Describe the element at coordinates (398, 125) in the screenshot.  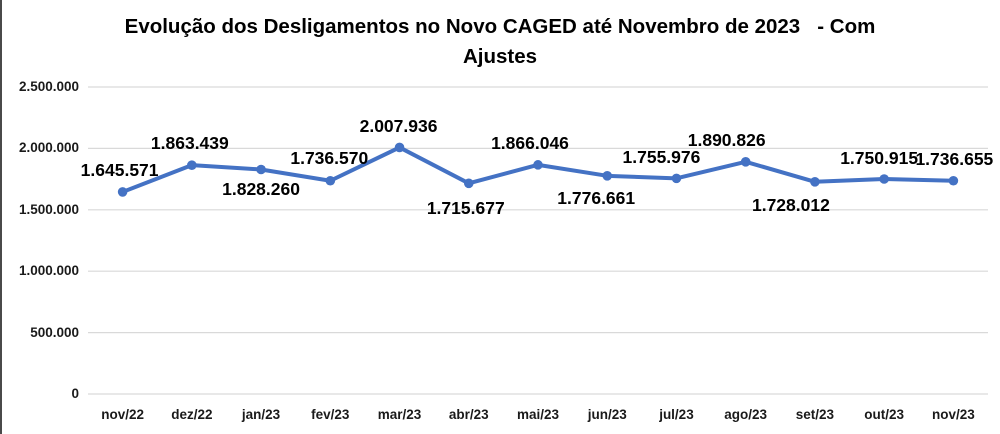
I see `data-point-label: 2.007.936` at that location.